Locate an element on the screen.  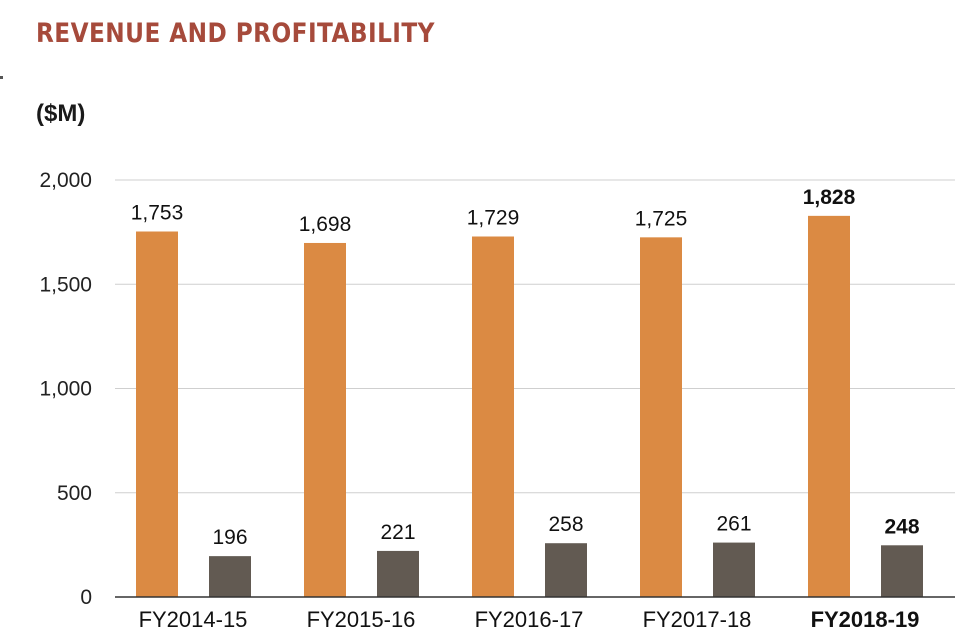
x-tick-label: FY2016-17 is located at coordinates (529, 619).